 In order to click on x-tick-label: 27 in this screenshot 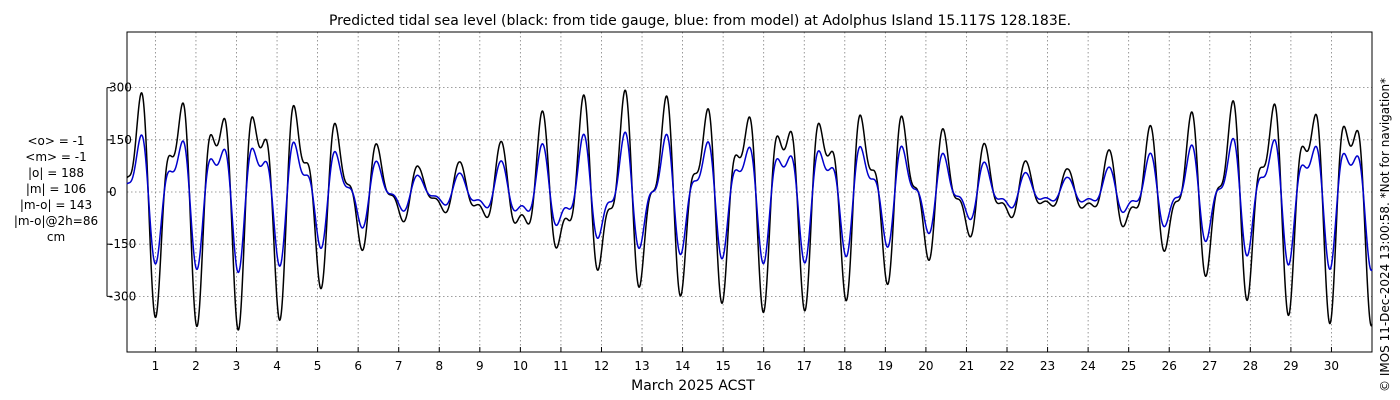, I will do `click(1209, 366)`.